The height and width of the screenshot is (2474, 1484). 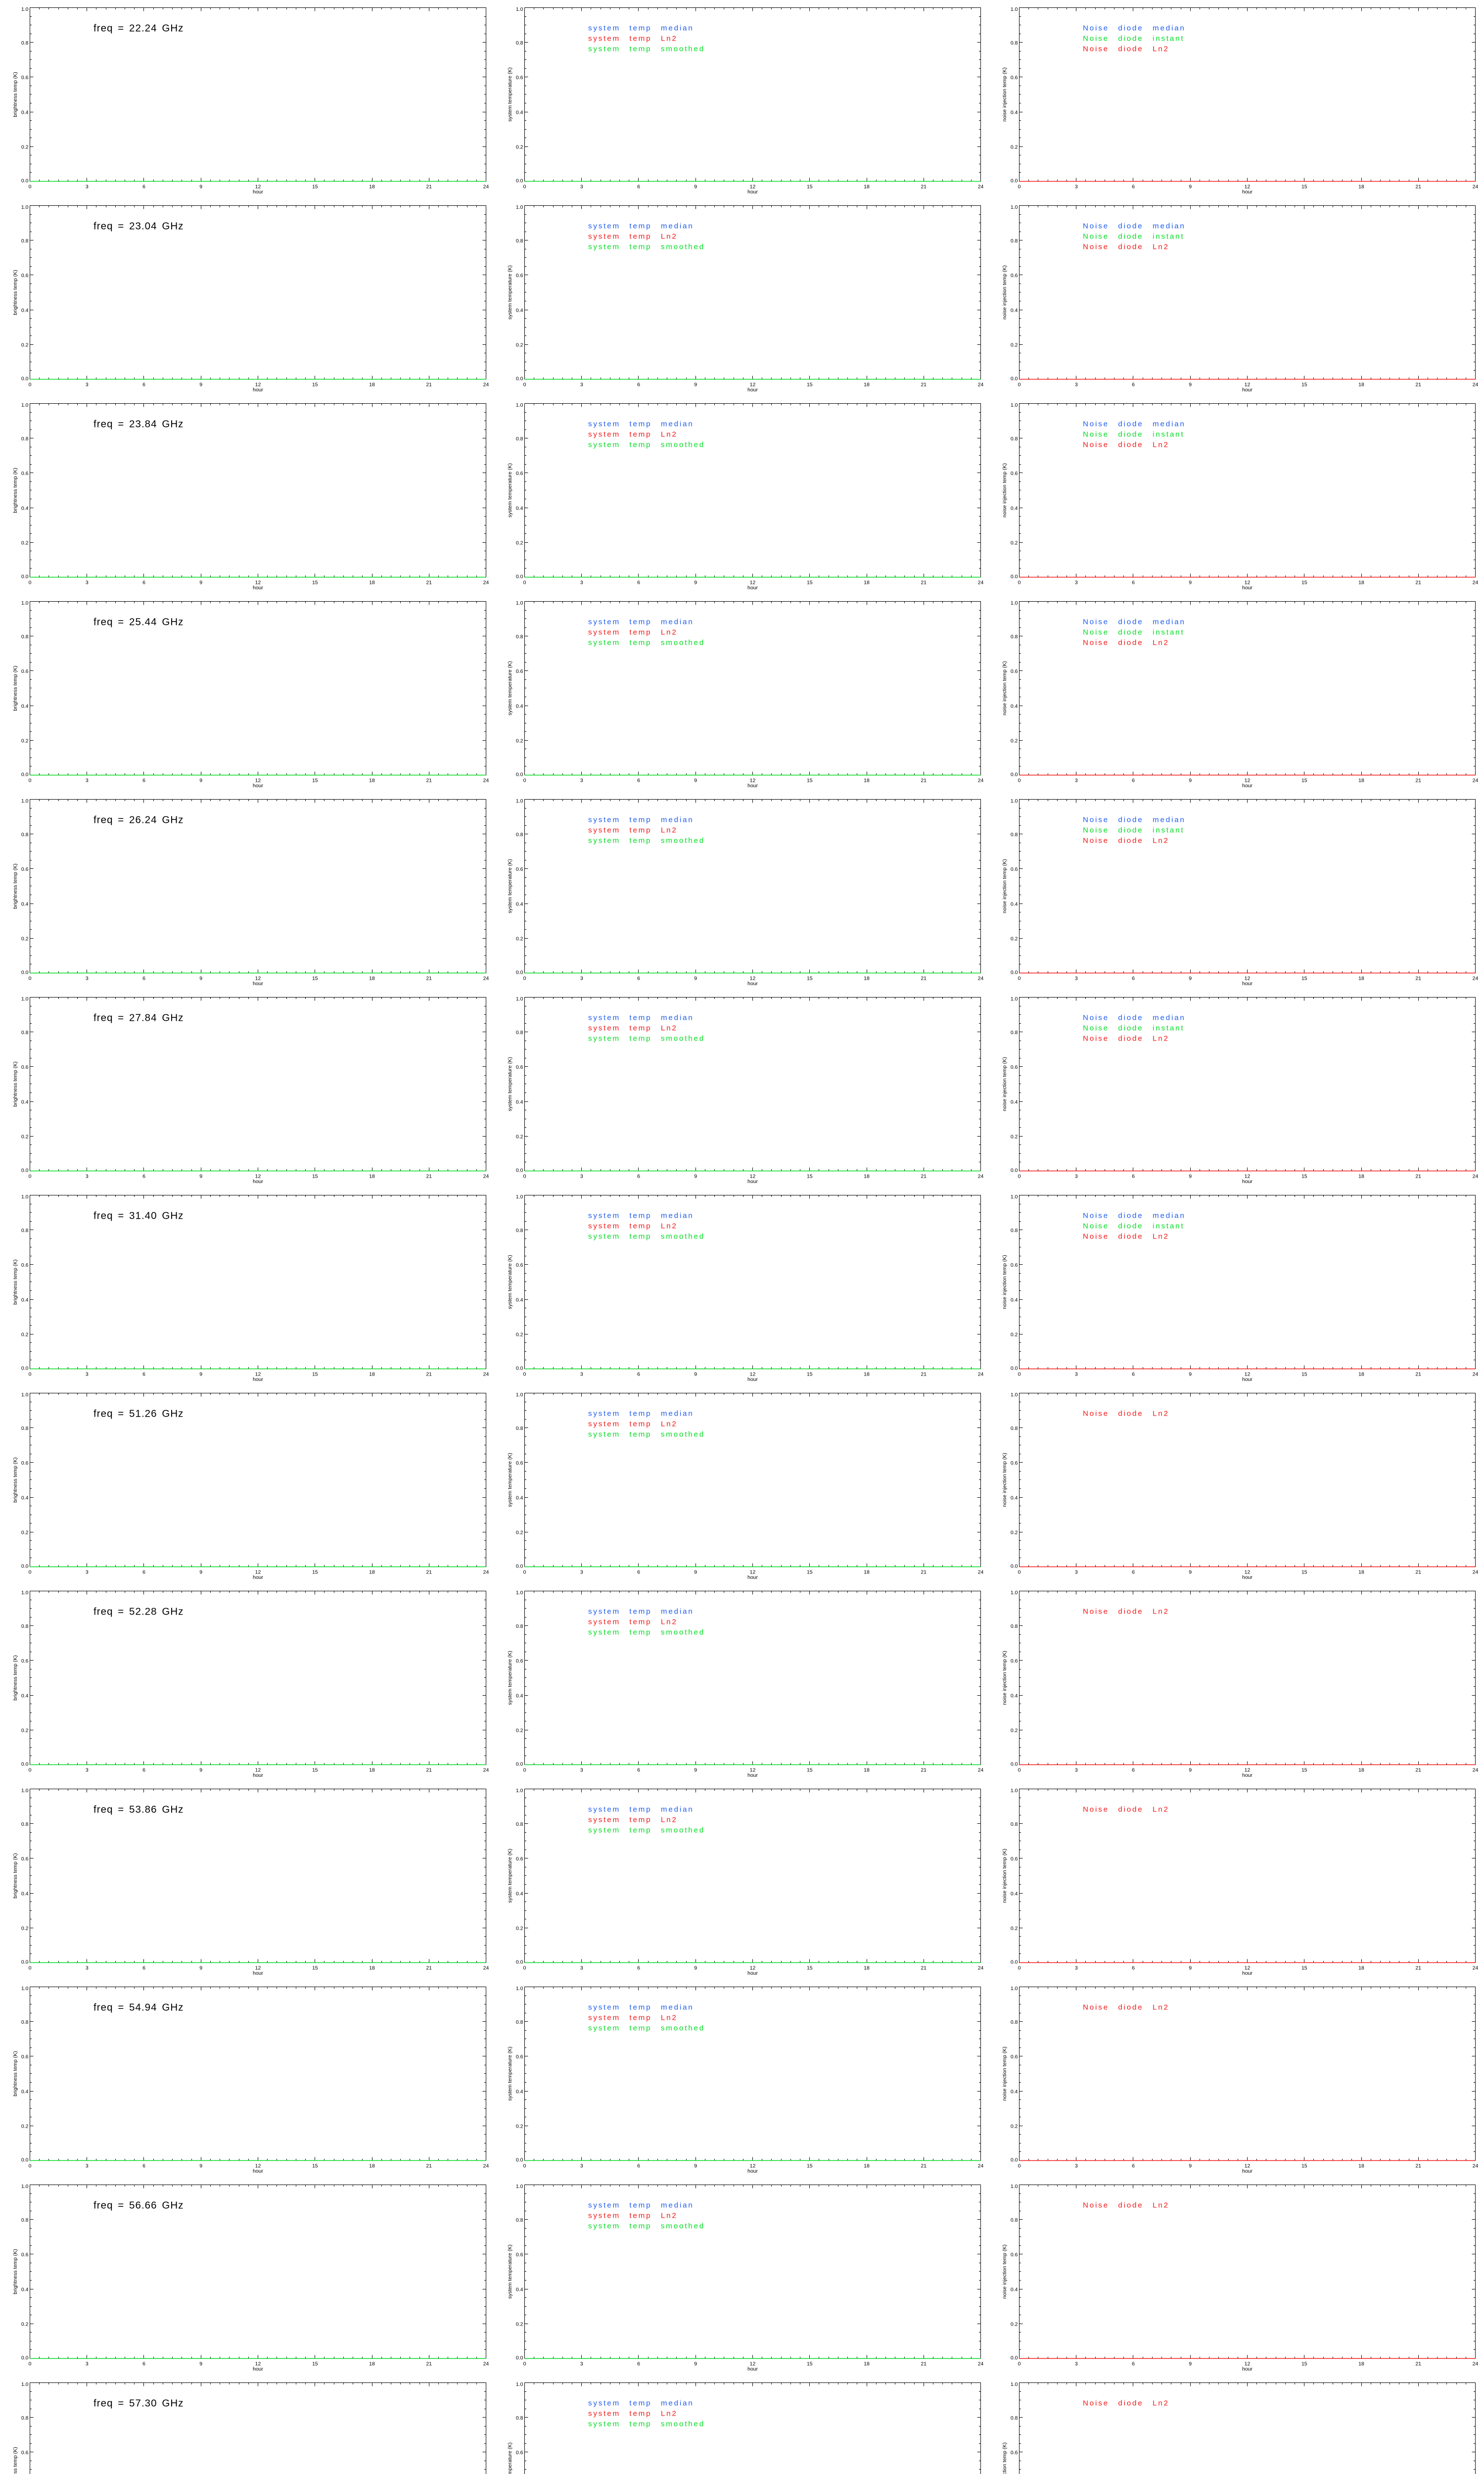 I want to click on svg-text: freq = 57.30 GHz, so click(x=138, y=2404).